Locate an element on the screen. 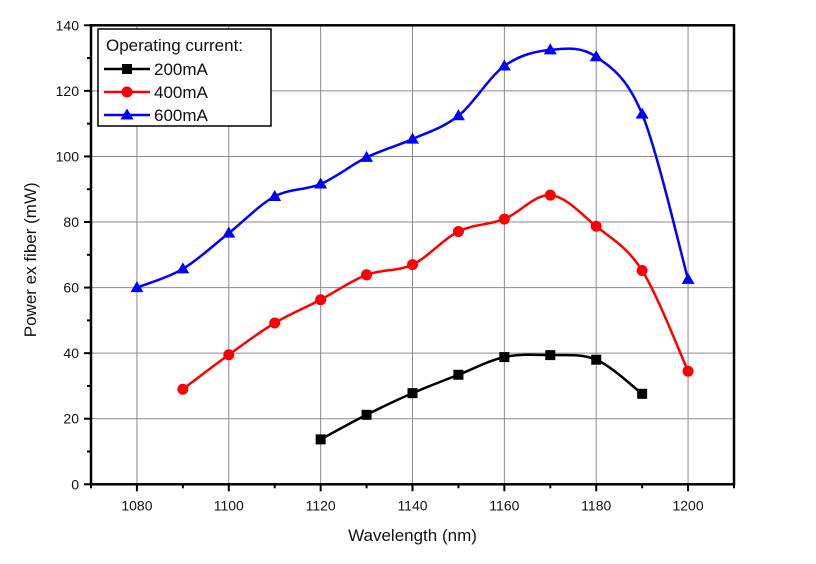  y-axis-title: Power ex fiber (mW) is located at coordinates (30, 259).